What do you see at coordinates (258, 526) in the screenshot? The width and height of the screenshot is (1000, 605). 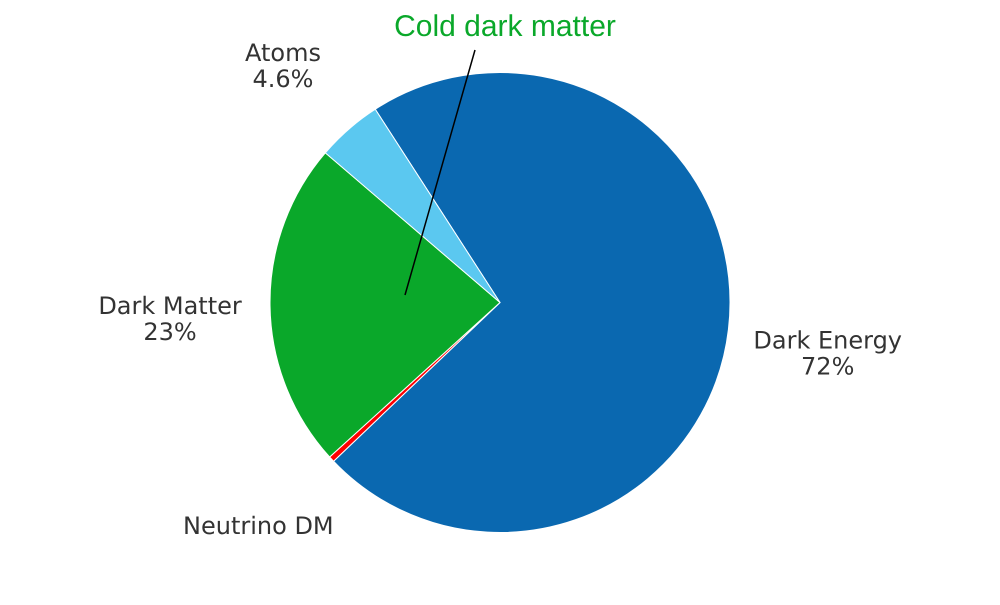 I see `slice-label: Neutrino DM` at bounding box center [258, 526].